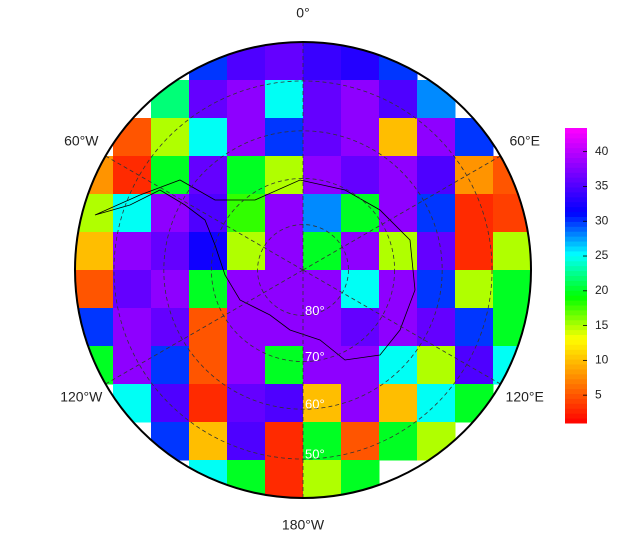 This screenshot has height=557, width=625. I want to click on parallel-label: 80°, so click(315, 310).